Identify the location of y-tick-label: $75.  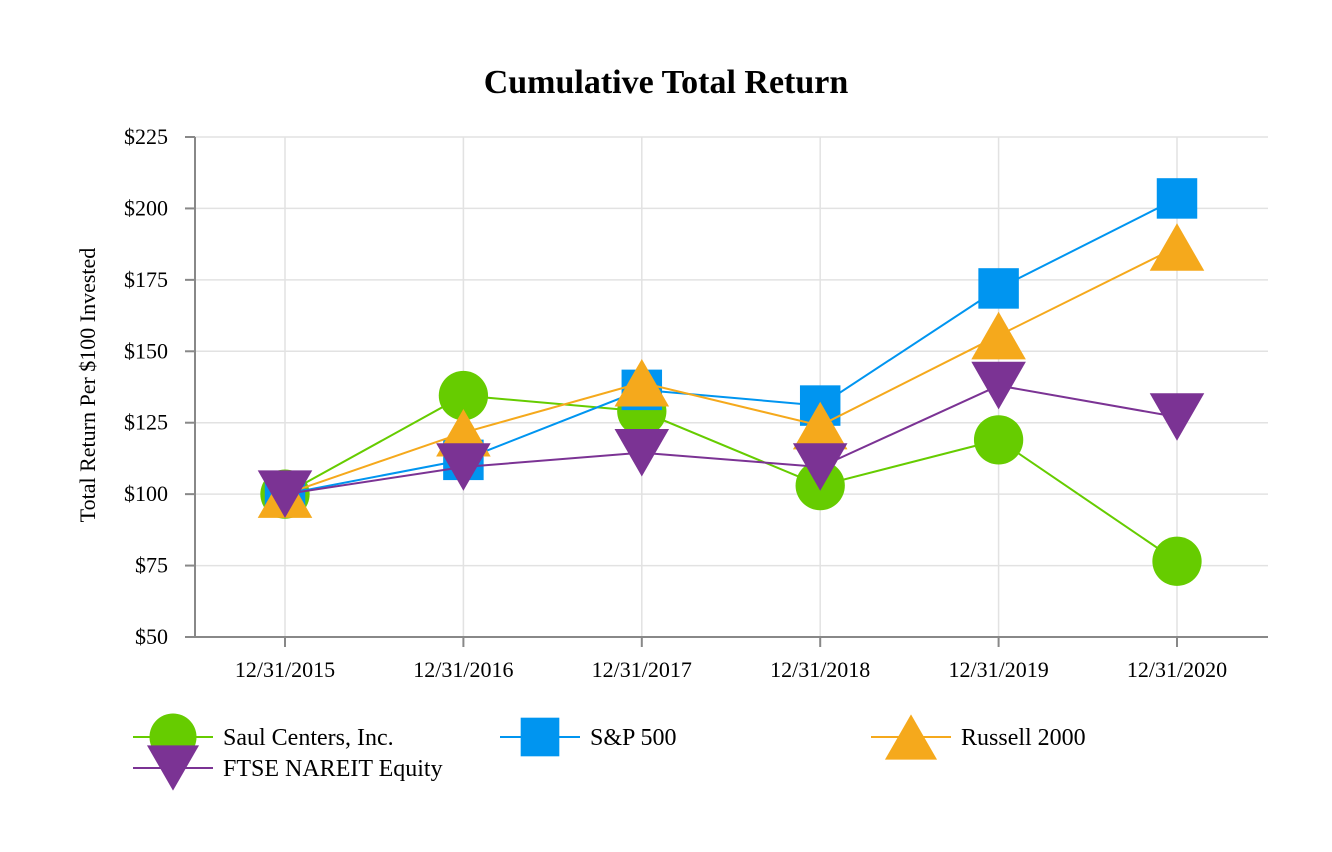
(151, 565).